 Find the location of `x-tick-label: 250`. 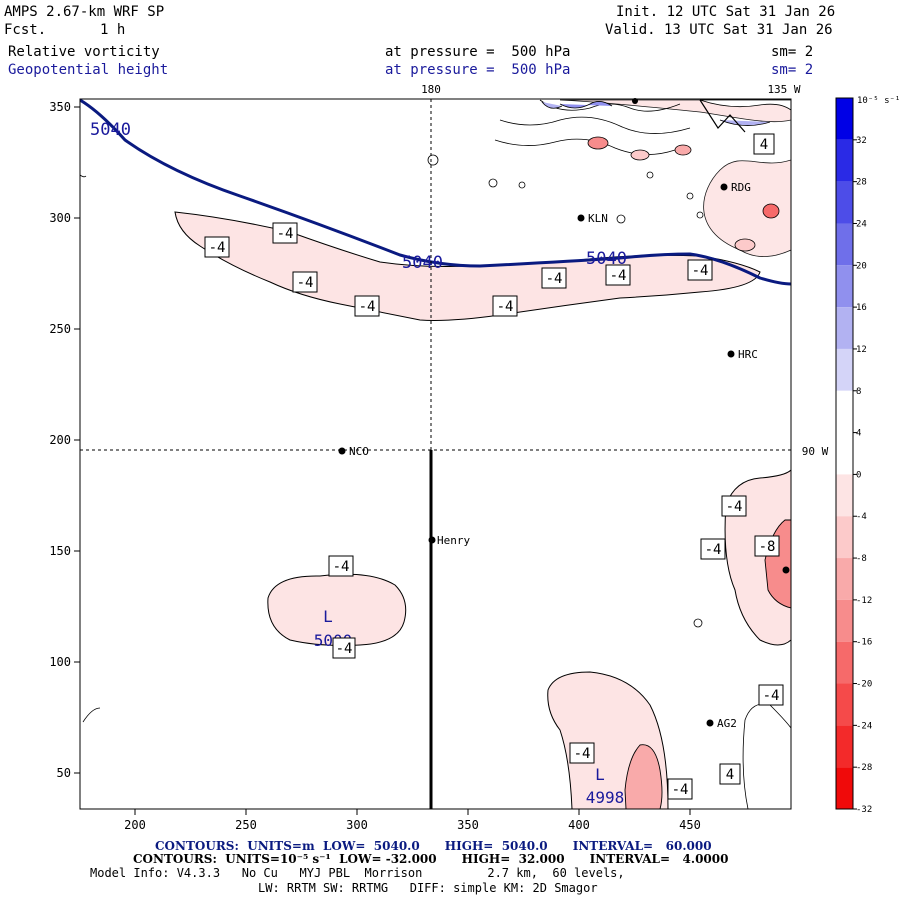

x-tick-label: 250 is located at coordinates (246, 825).